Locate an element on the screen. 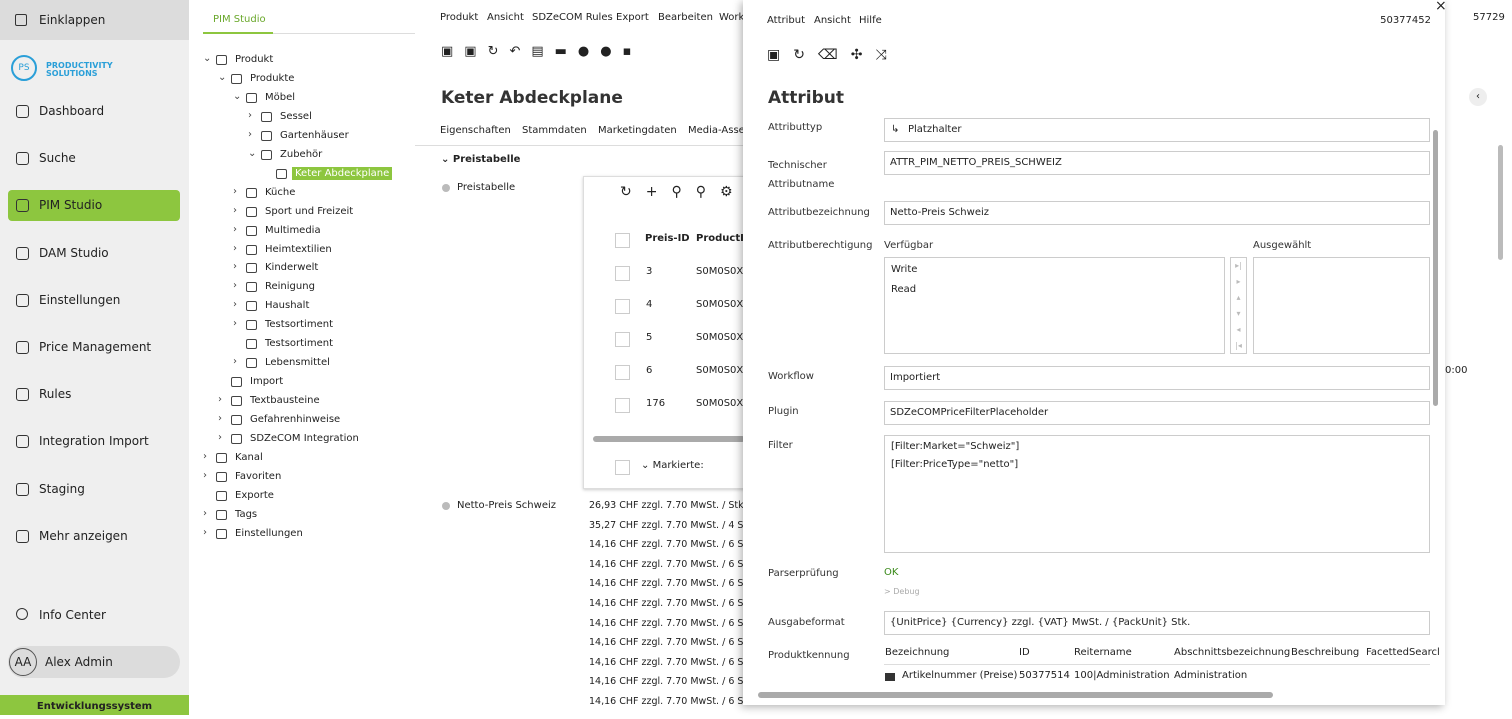  tree-node: Zubehör is located at coordinates (301, 154).